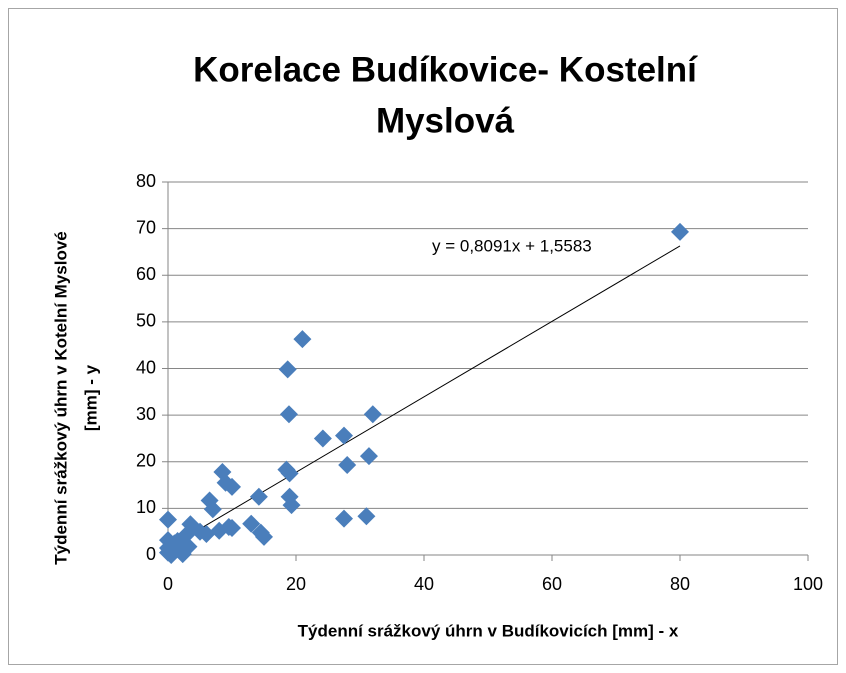  I want to click on y-tick-label: 60, so click(146, 274).